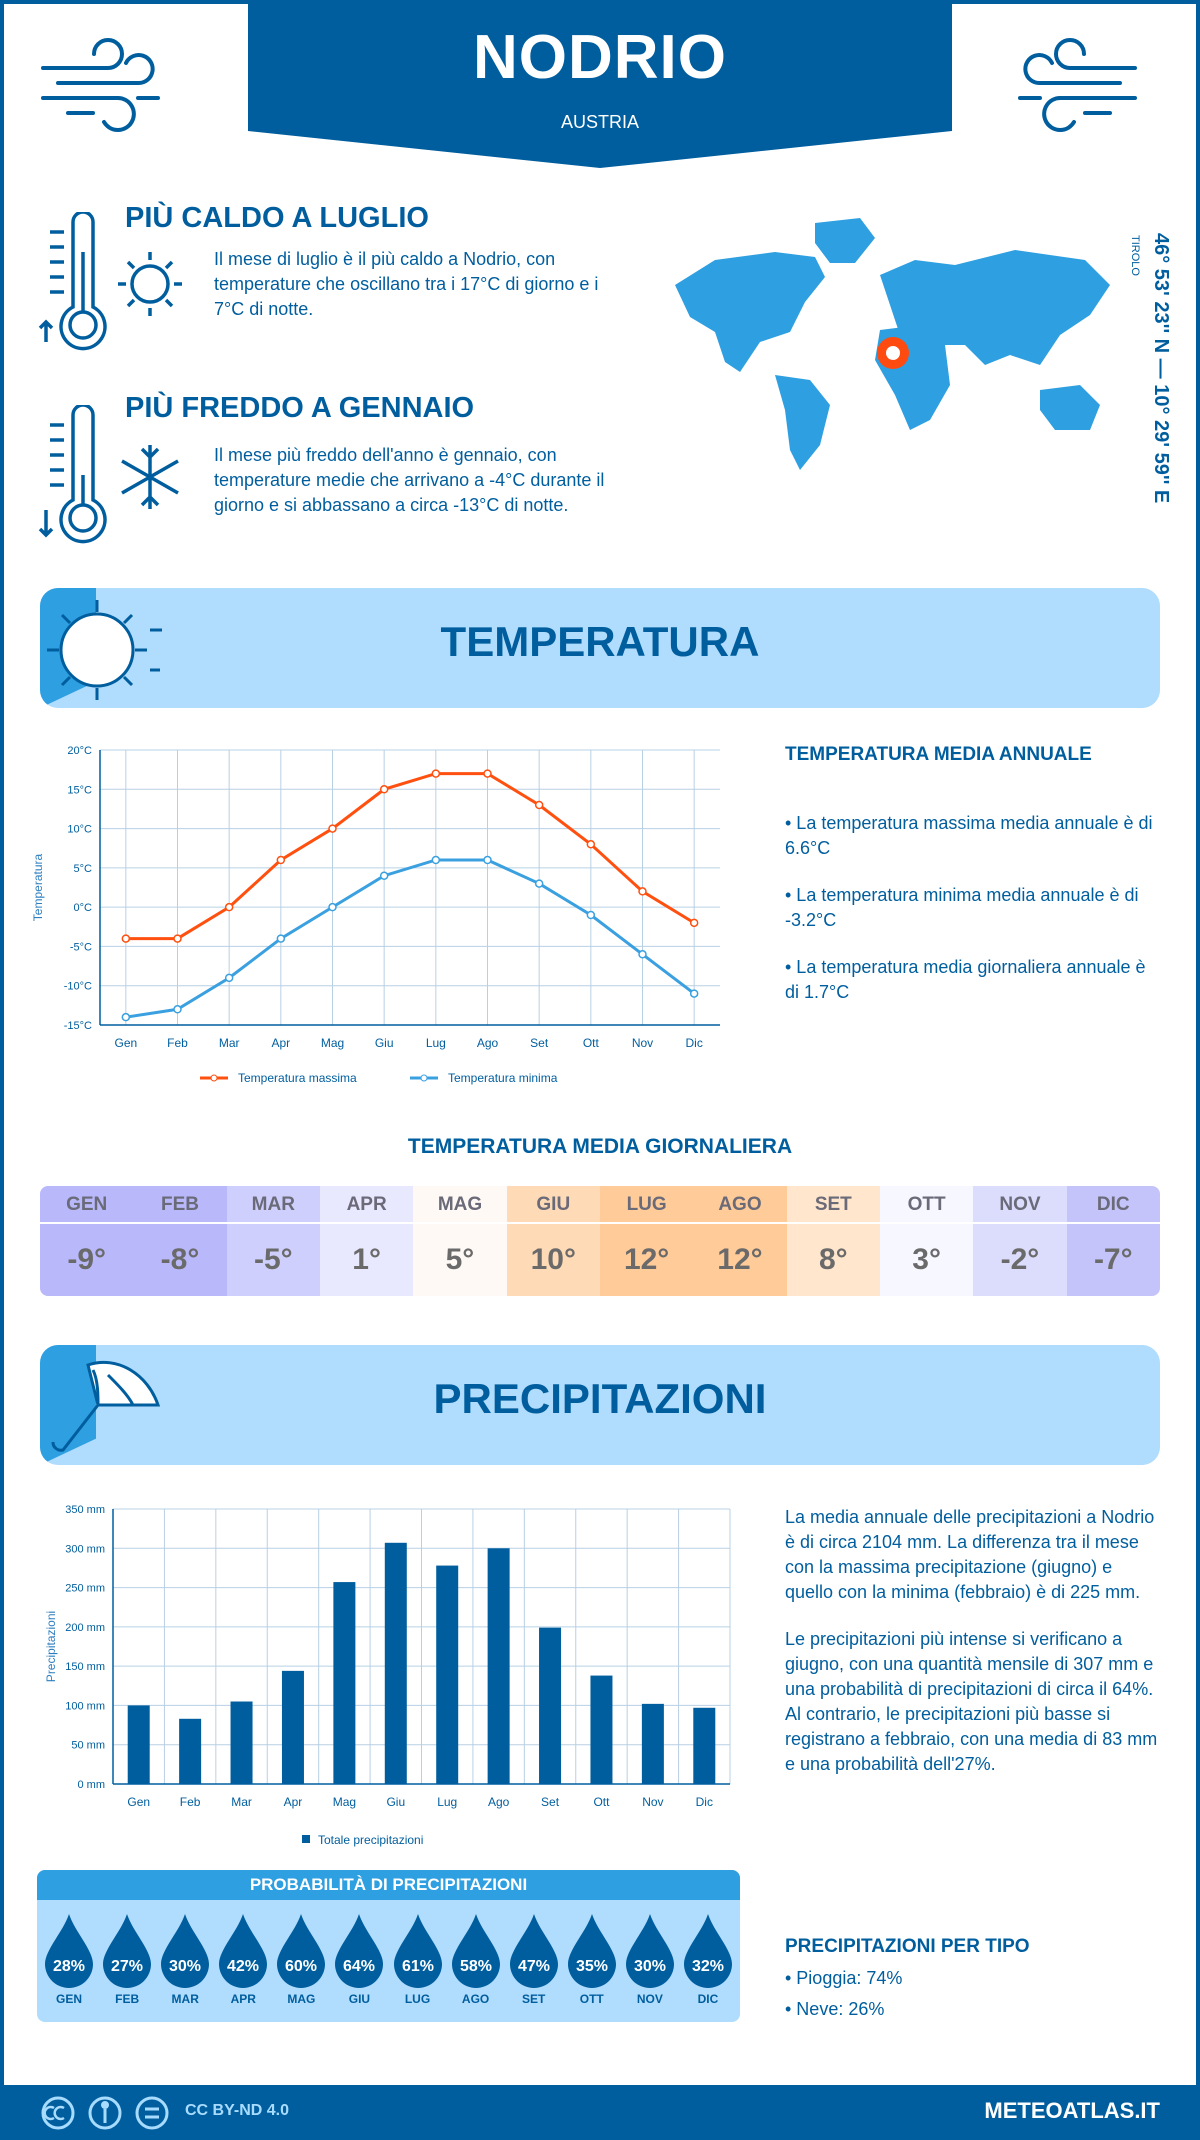  I want to click on probability-drop: 32% DIC, so click(708, 1953).